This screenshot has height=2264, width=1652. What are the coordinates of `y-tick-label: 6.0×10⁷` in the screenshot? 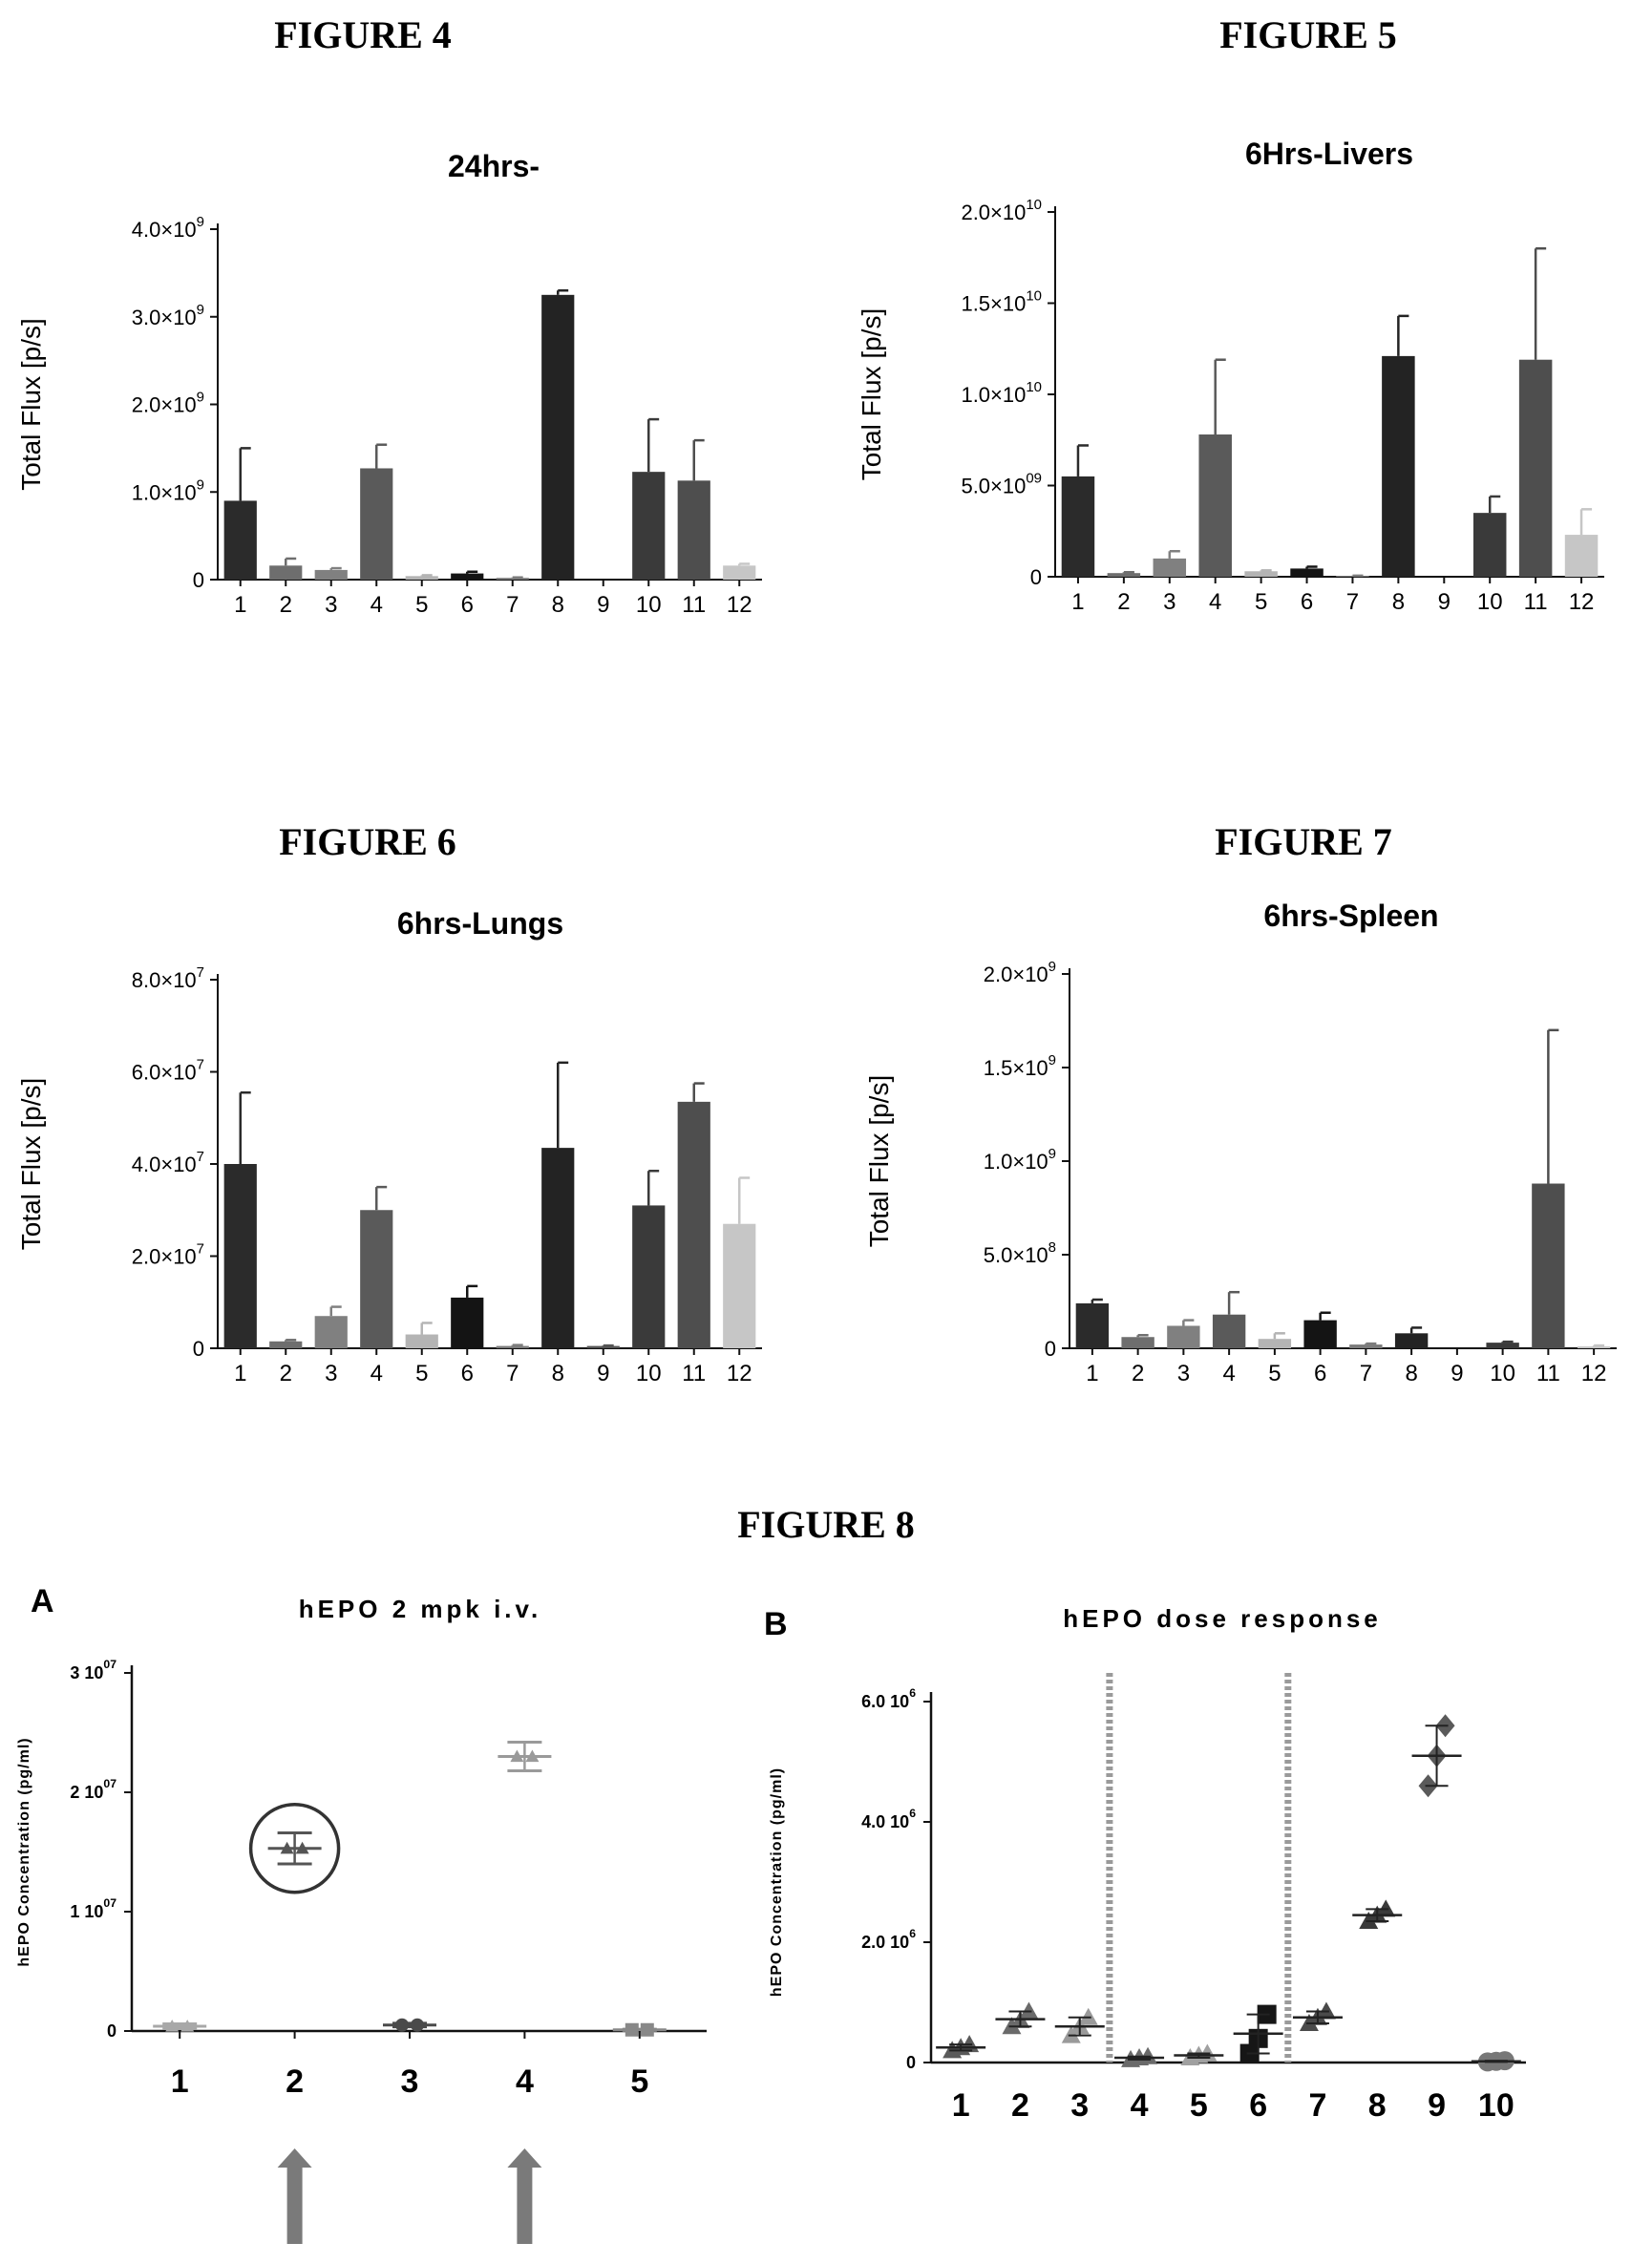 It's located at (168, 1071).